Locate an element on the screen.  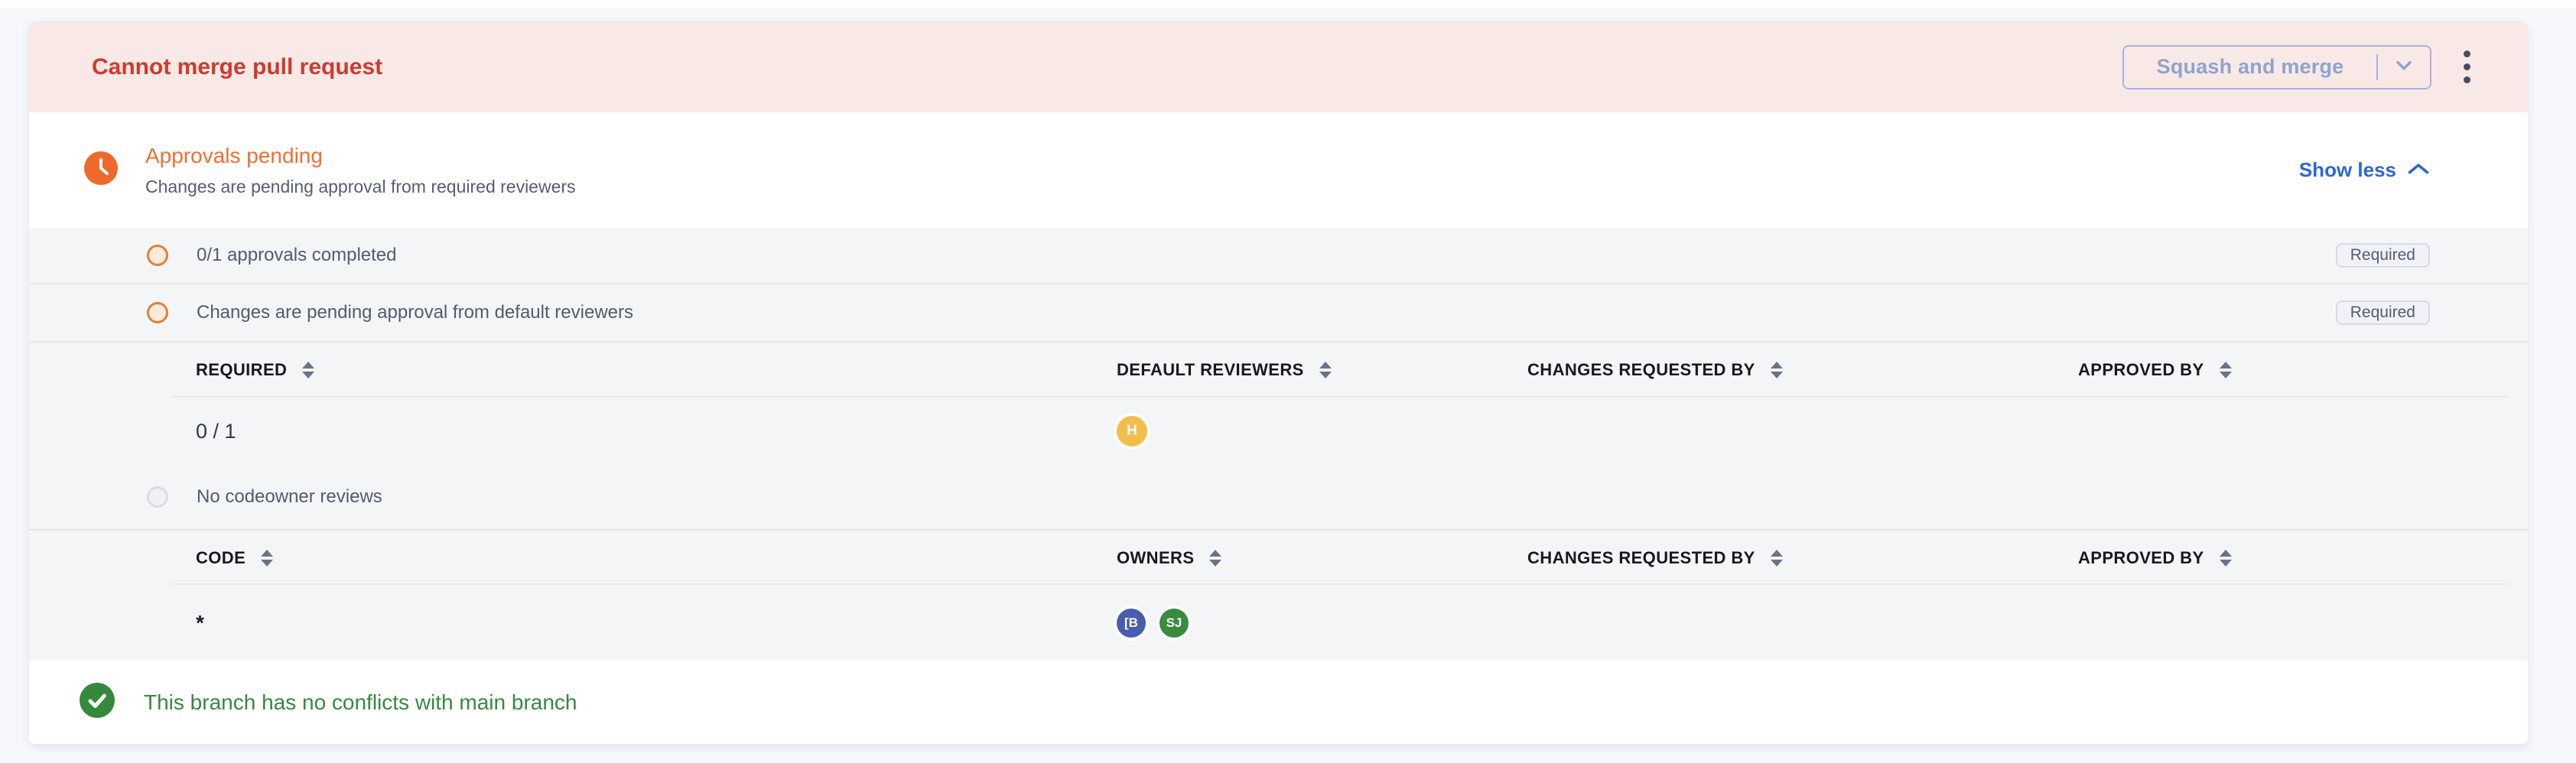
more-options-button is located at coordinates (2466, 67).